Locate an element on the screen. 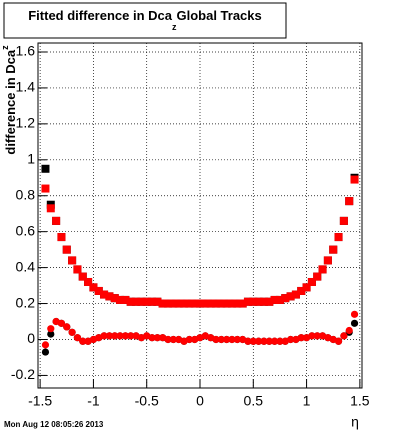 This screenshot has height=433, width=400. x-tick-label: -1.5 is located at coordinates (40, 401).